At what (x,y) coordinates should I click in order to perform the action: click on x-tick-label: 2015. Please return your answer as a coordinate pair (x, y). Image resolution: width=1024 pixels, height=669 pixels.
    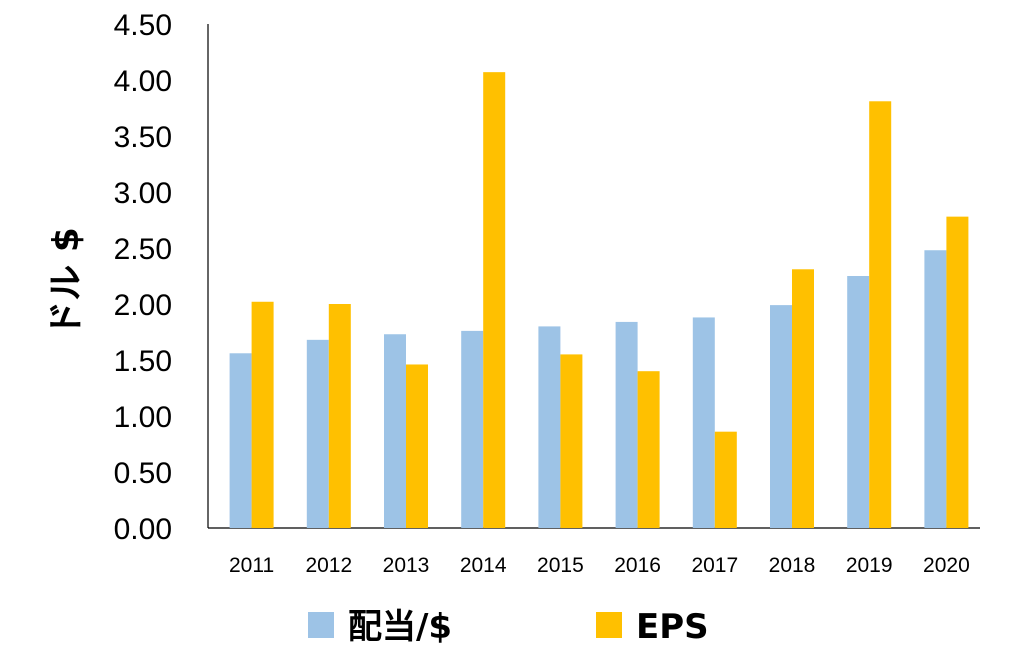
    Looking at the image, I should click on (560, 565).